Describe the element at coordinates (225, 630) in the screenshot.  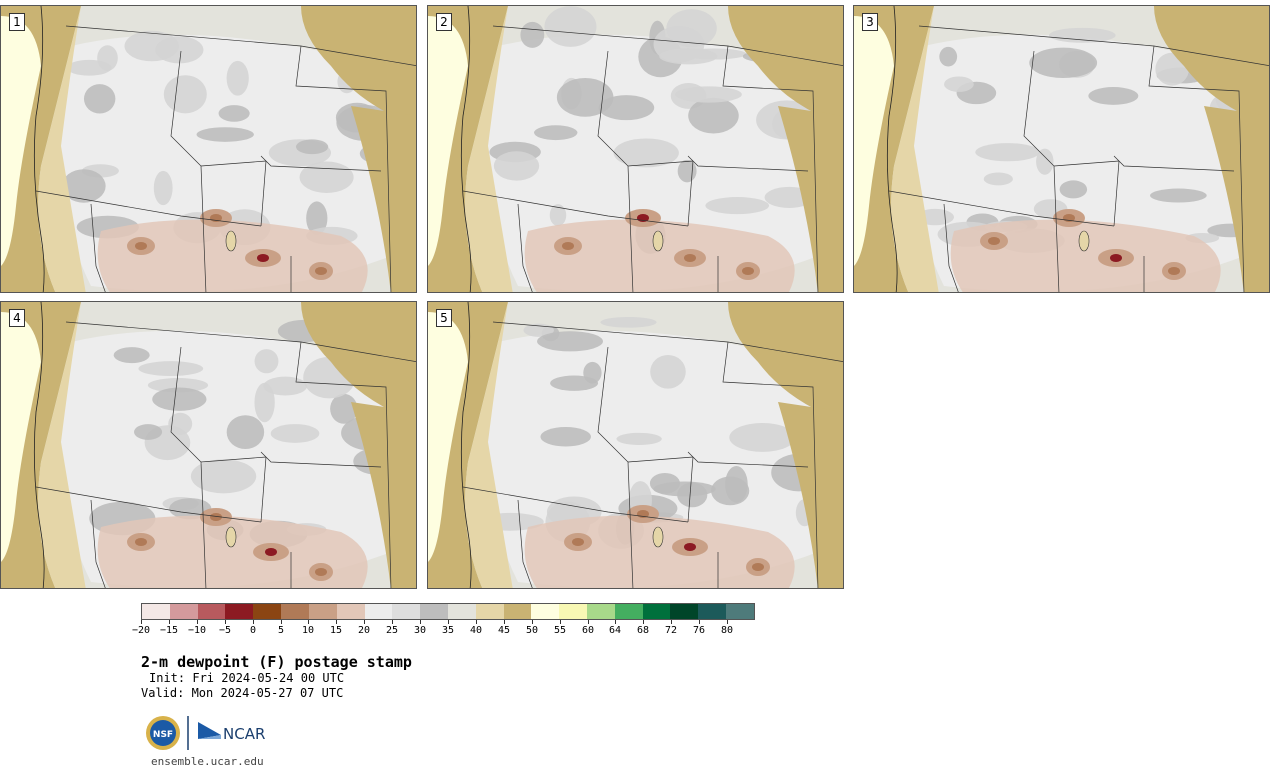
I see `colorbar-tick-label: −5` at that location.